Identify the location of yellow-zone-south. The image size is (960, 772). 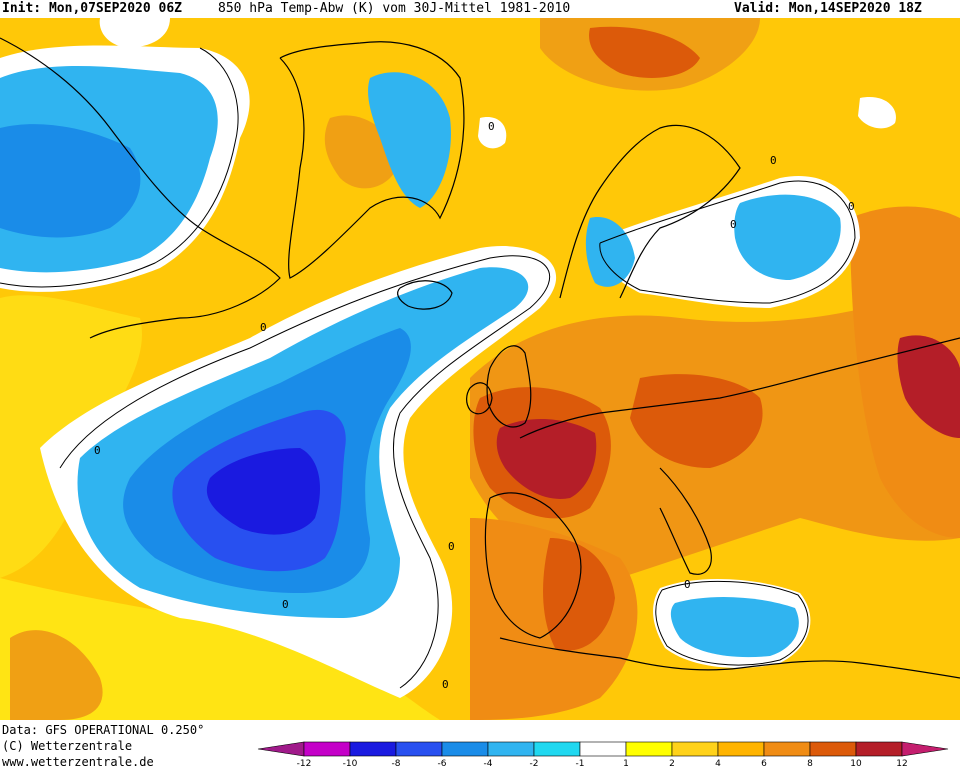
(220, 649).